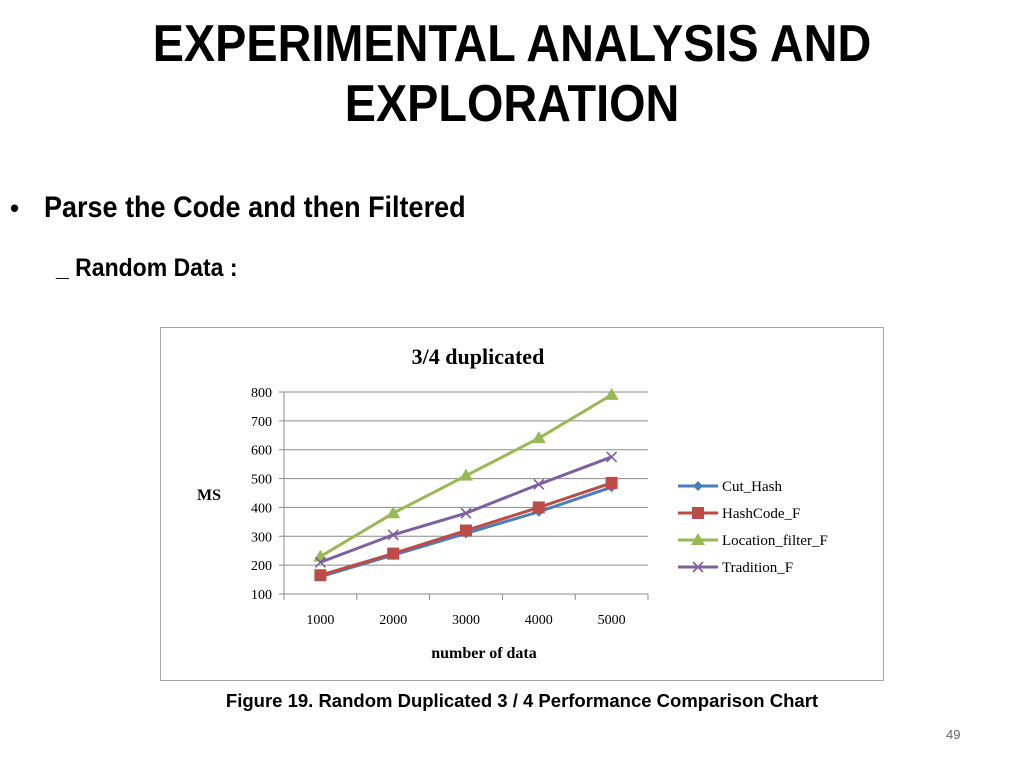  I want to click on legend-label: HashCode_F, so click(761, 514).